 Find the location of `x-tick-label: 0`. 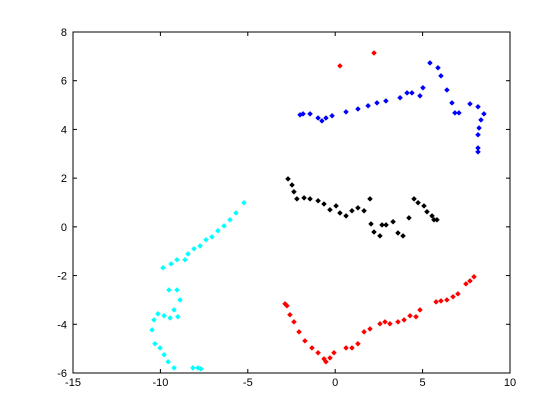

x-tick-label: 0 is located at coordinates (335, 383).